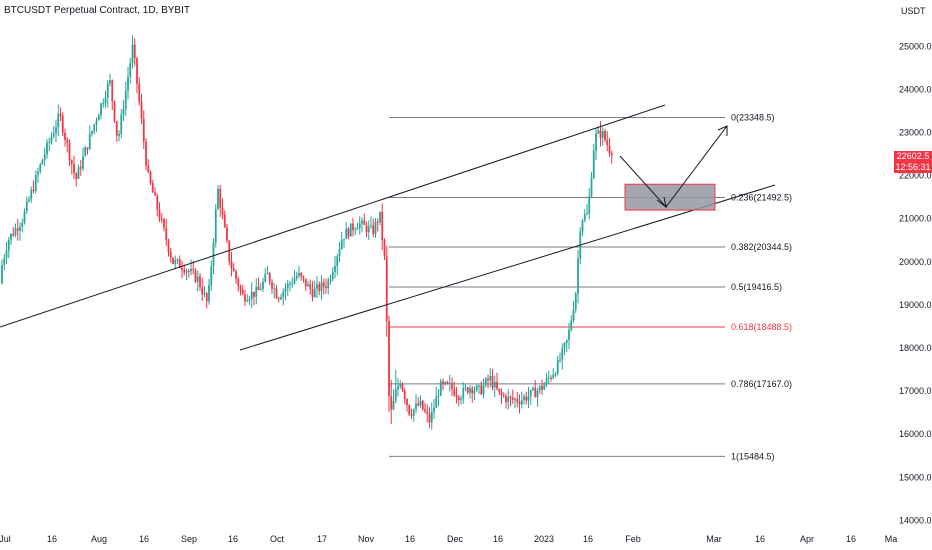 Image resolution: width=932 pixels, height=550 pixels. What do you see at coordinates (661, 202) in the screenshot?
I see `projection-arrow-down-icon` at bounding box center [661, 202].